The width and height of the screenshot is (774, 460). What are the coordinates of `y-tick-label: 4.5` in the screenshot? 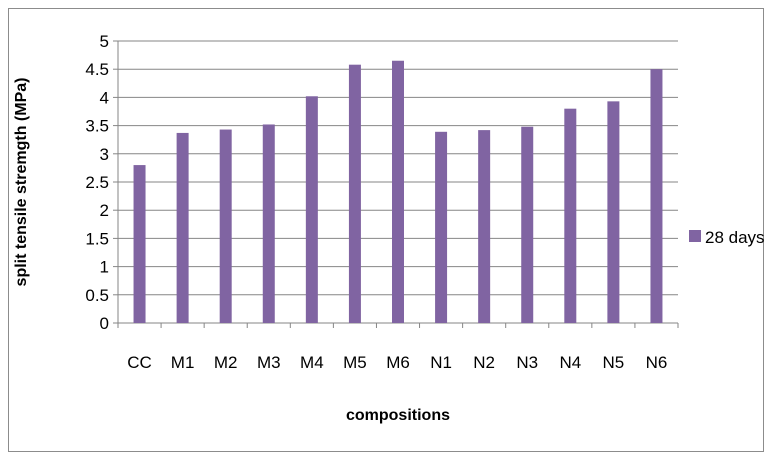 It's located at (97, 69).